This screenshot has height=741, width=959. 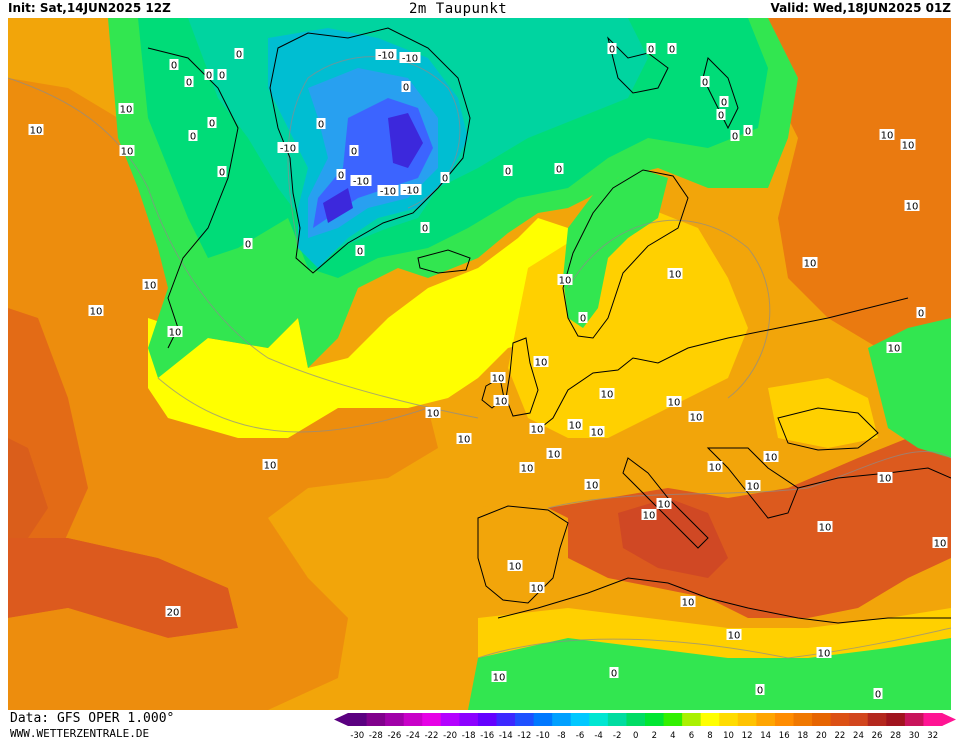 I want to click on init-time-label: Init: Sat,14JUN2025 12Z, so click(x=89, y=8).